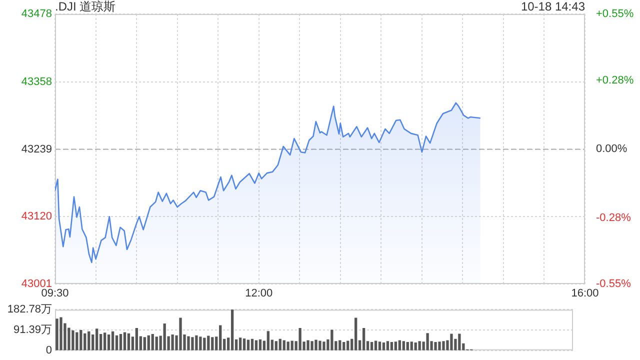  Describe the element at coordinates (49, 350) in the screenshot. I see `y-tick-label: 0` at that location.